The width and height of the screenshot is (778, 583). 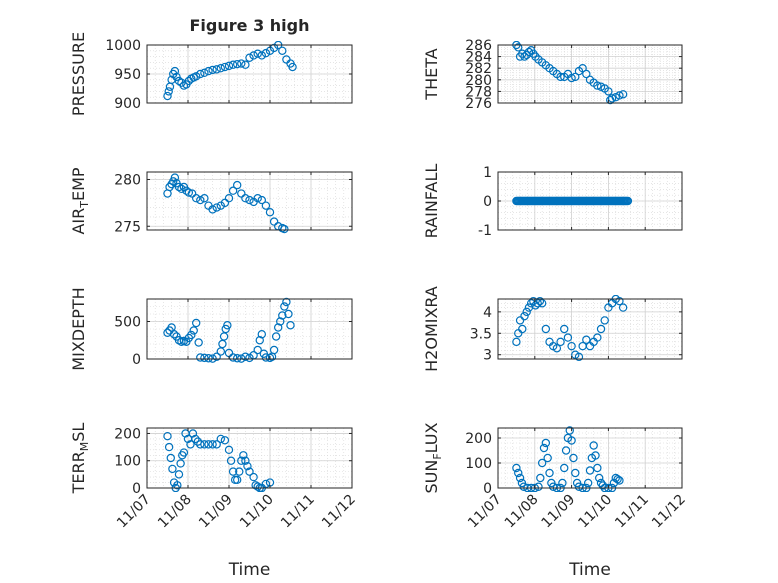 What do you see at coordinates (552, 201) in the screenshot?
I see `subplot-rainfall: -1 0 1 RAINFALL` at bounding box center [552, 201].